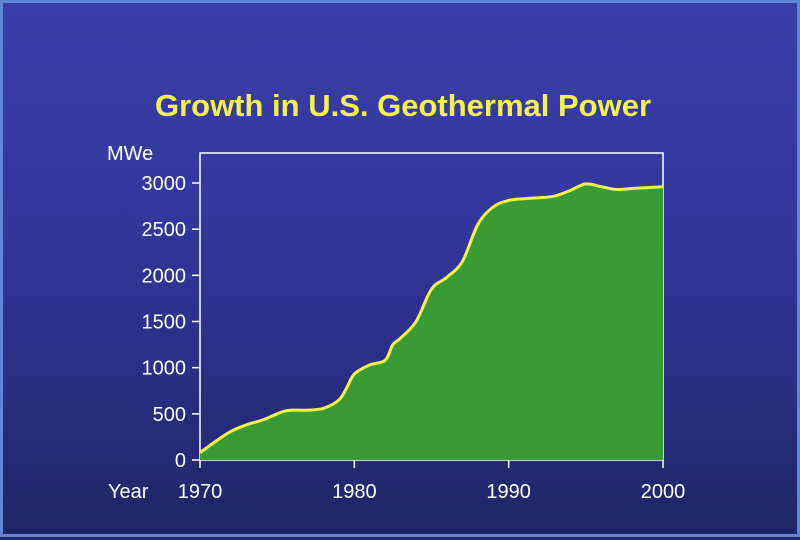  What do you see at coordinates (354, 492) in the screenshot?
I see `x-tick-label: 1980` at bounding box center [354, 492].